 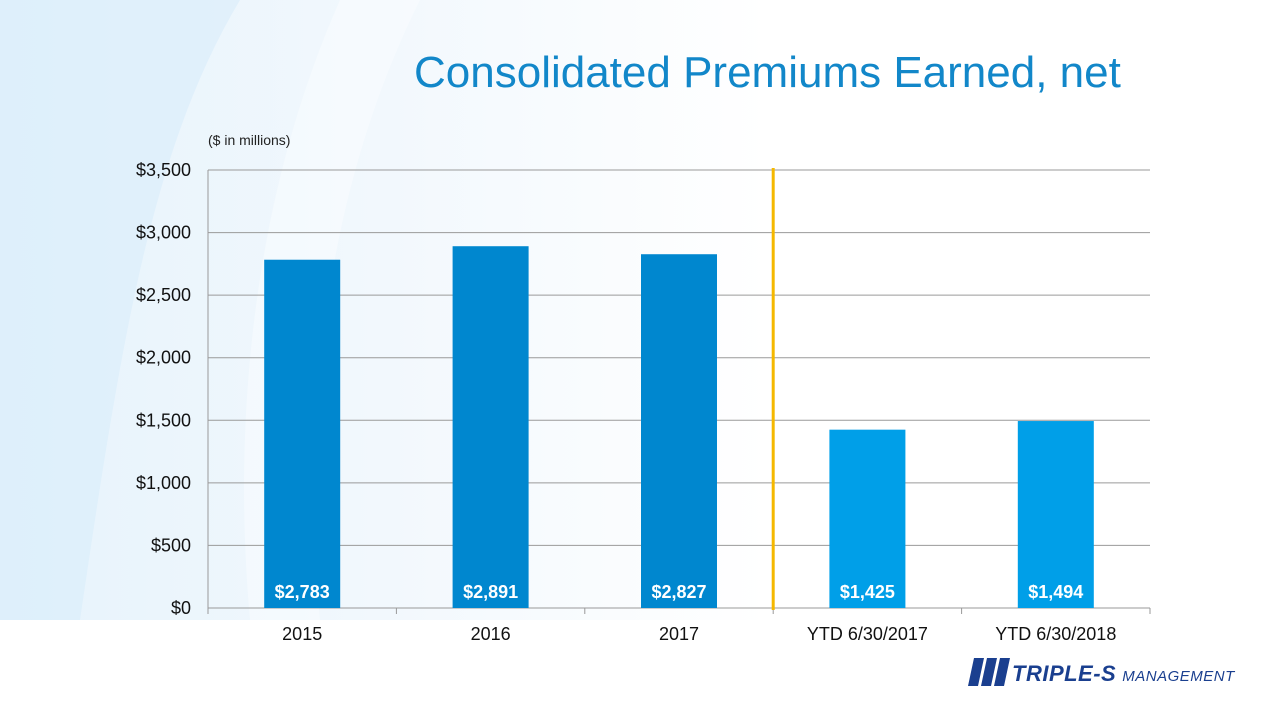 What do you see at coordinates (679, 634) in the screenshot?
I see `x-tick-label: 2017` at bounding box center [679, 634].